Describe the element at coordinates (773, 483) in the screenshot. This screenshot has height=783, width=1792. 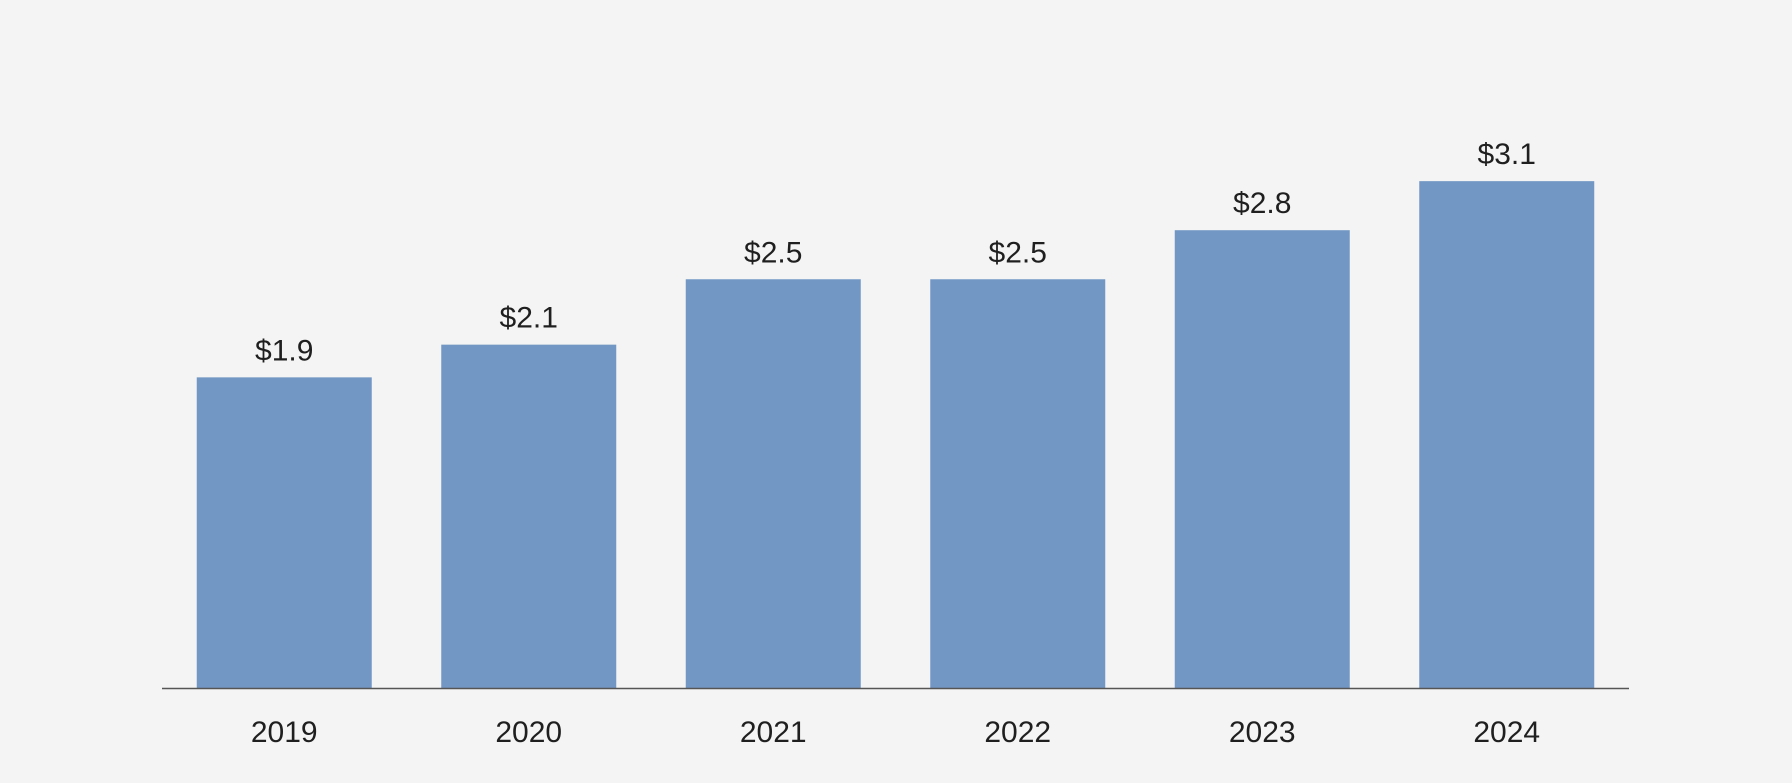
I see `bar-2021` at that location.